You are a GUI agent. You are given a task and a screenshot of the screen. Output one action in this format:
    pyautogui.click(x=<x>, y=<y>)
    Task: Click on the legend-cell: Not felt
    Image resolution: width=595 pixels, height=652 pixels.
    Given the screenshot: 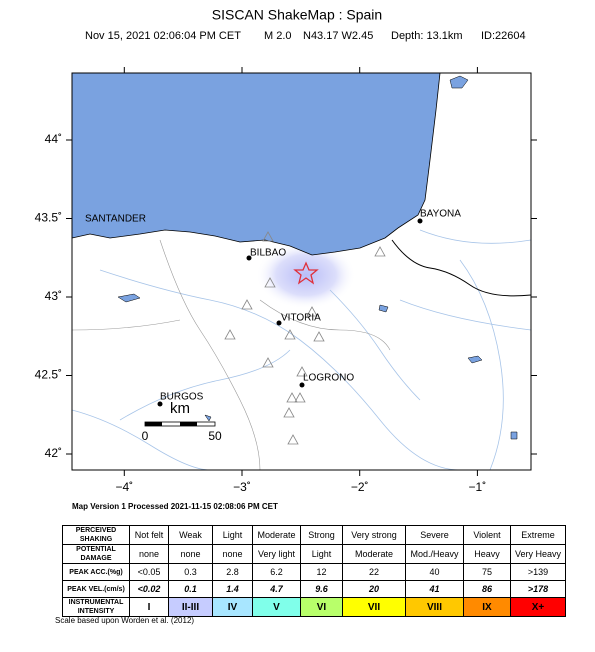 What is the action you would take?
    pyautogui.click(x=149, y=535)
    